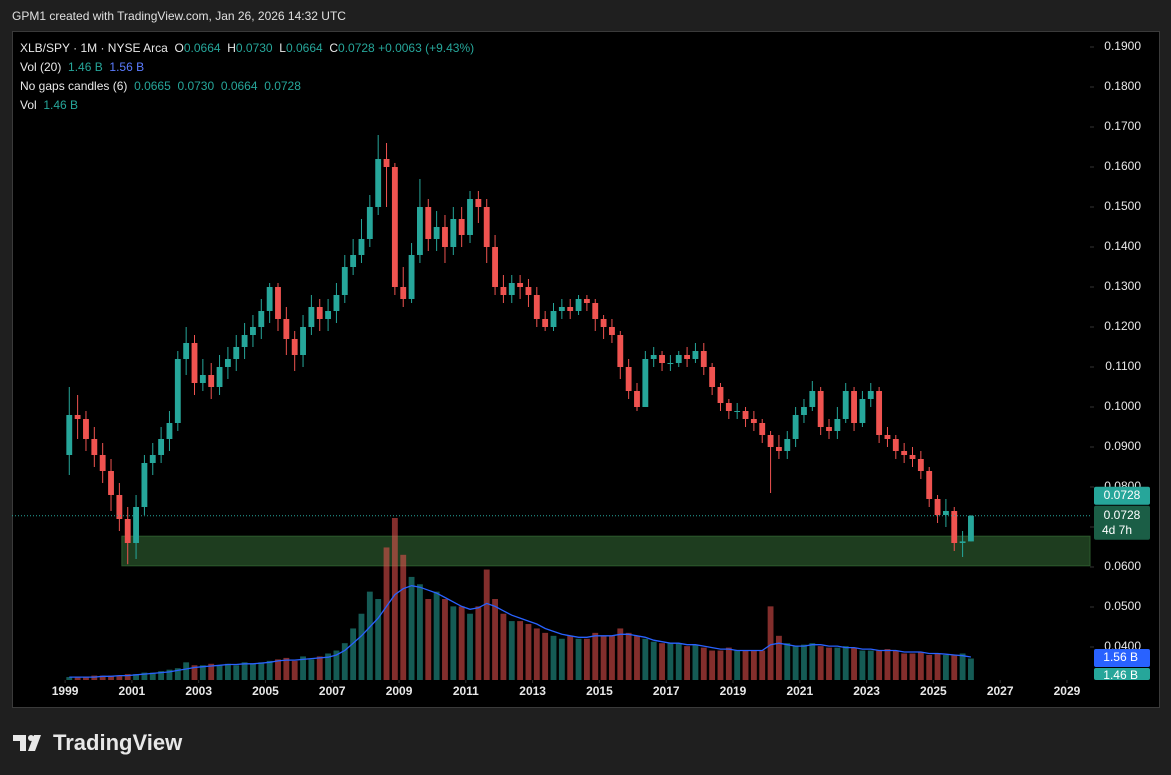 This screenshot has width=1171, height=775. Describe the element at coordinates (332, 691) in the screenshot. I see `x-tick-label: 2007` at that location.